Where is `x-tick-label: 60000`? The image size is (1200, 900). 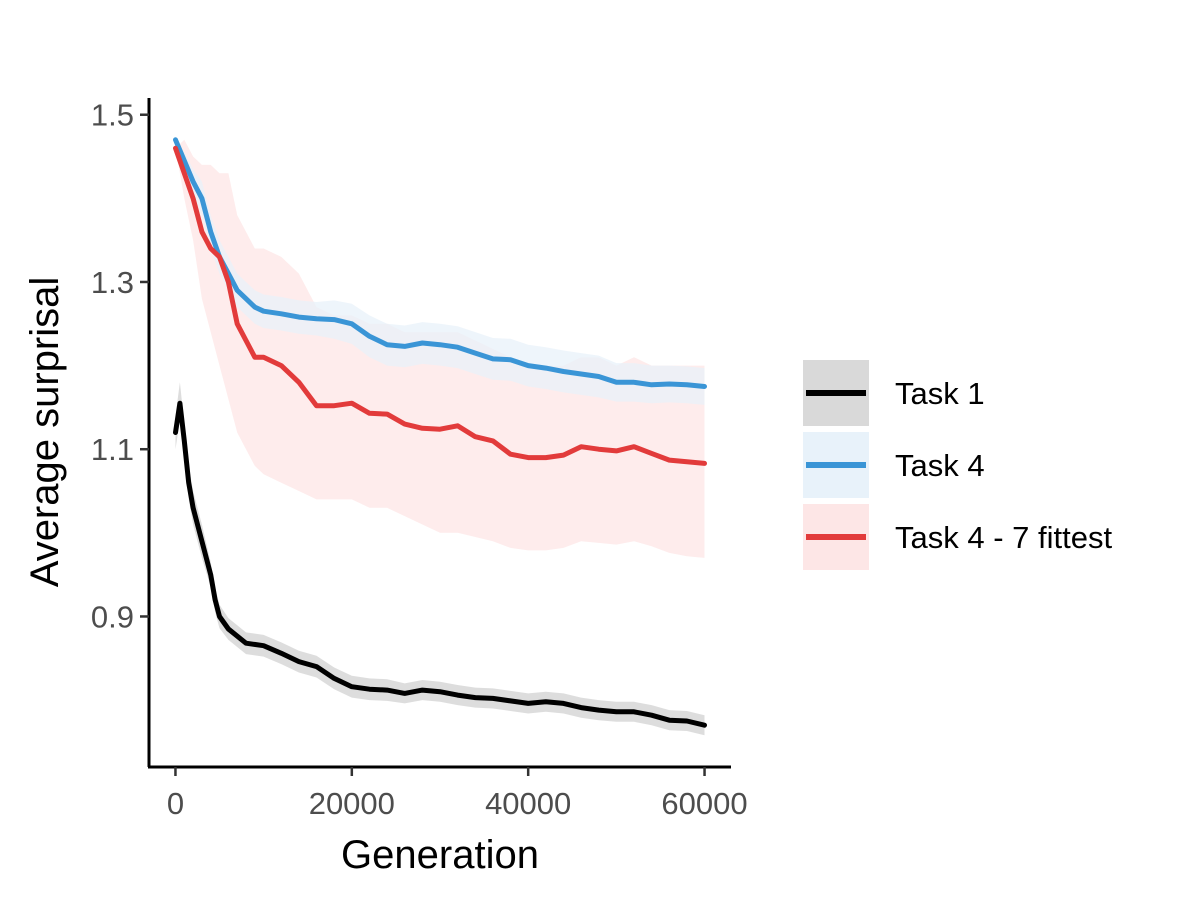 x-tick-label: 60000 is located at coordinates (704, 803).